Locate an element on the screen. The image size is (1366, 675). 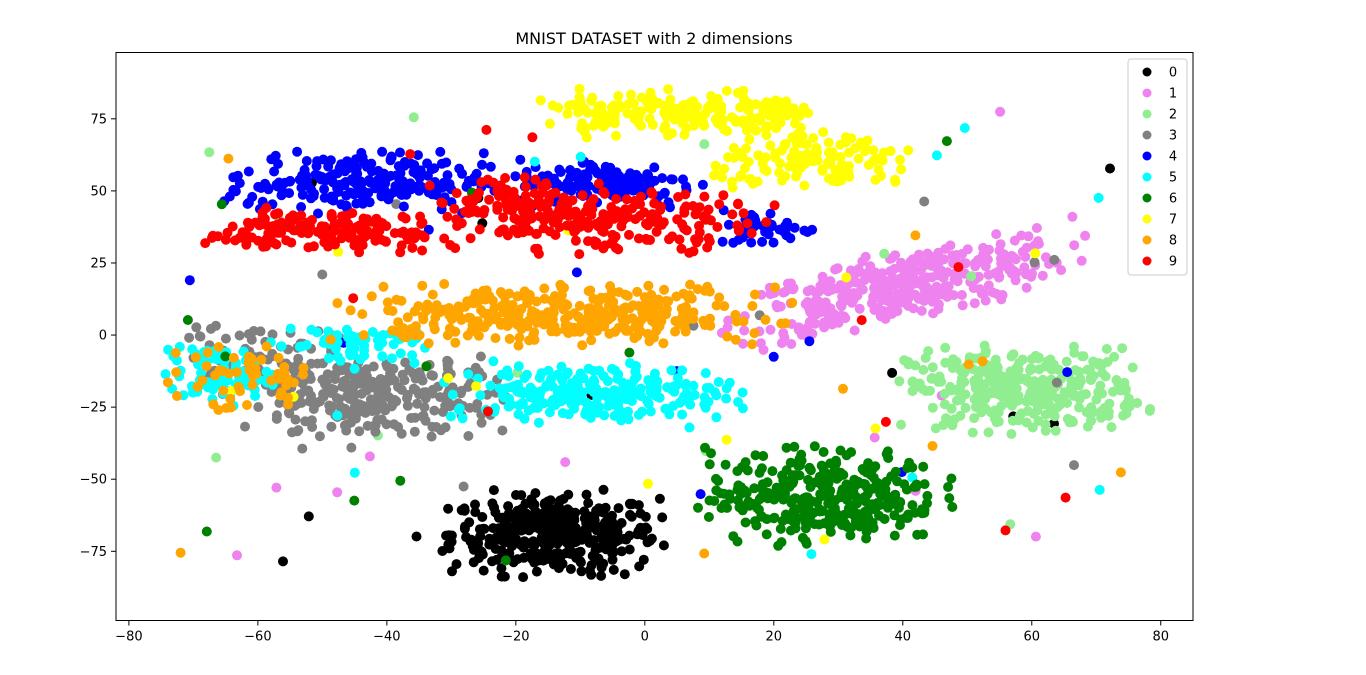
x-tick-label: 20 is located at coordinates (774, 637).